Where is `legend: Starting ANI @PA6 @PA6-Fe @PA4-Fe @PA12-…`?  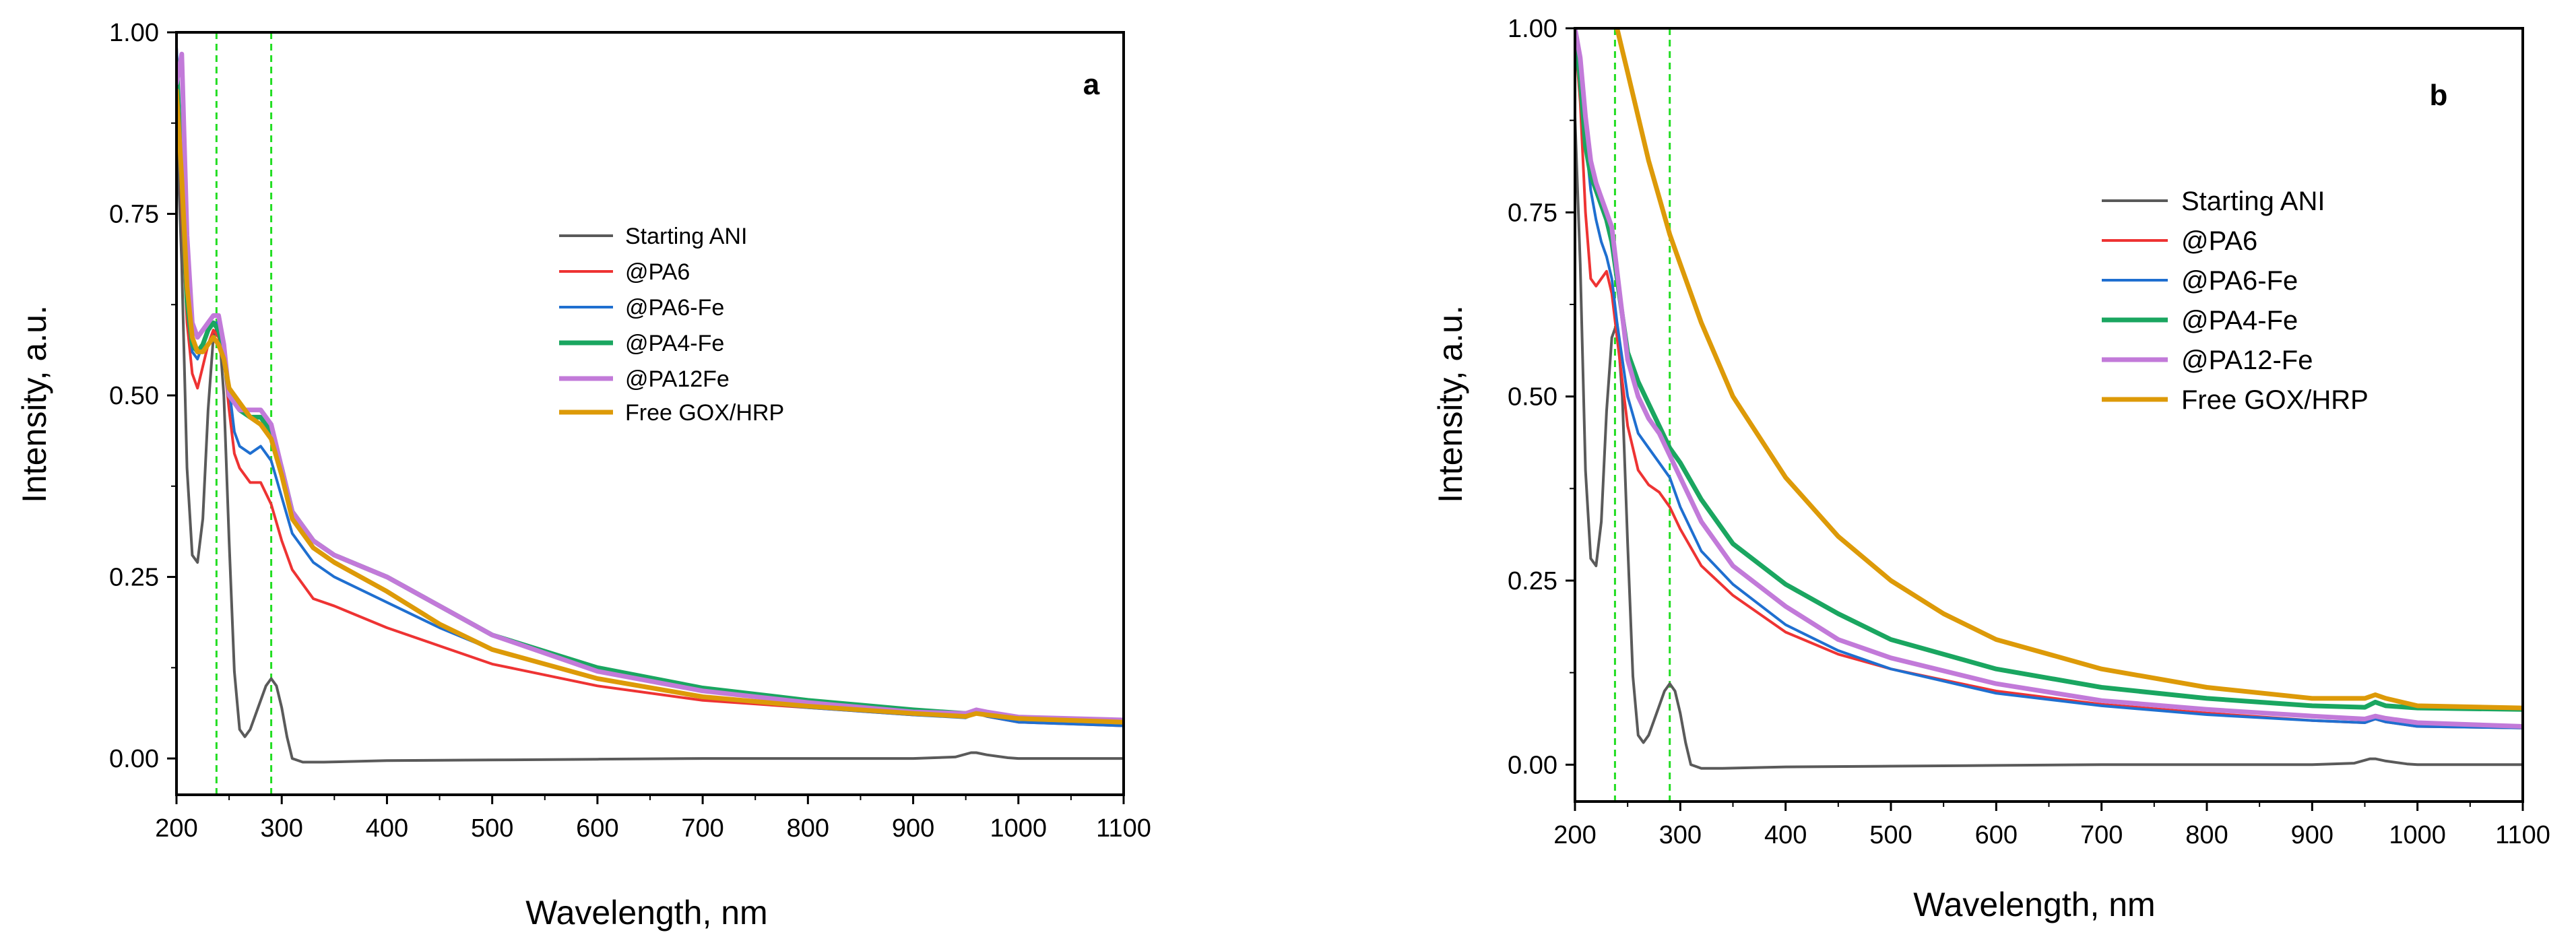 legend: Starting ANI @PA6 @PA6-Fe @PA4-Fe @PA12-… is located at coordinates (2236, 301).